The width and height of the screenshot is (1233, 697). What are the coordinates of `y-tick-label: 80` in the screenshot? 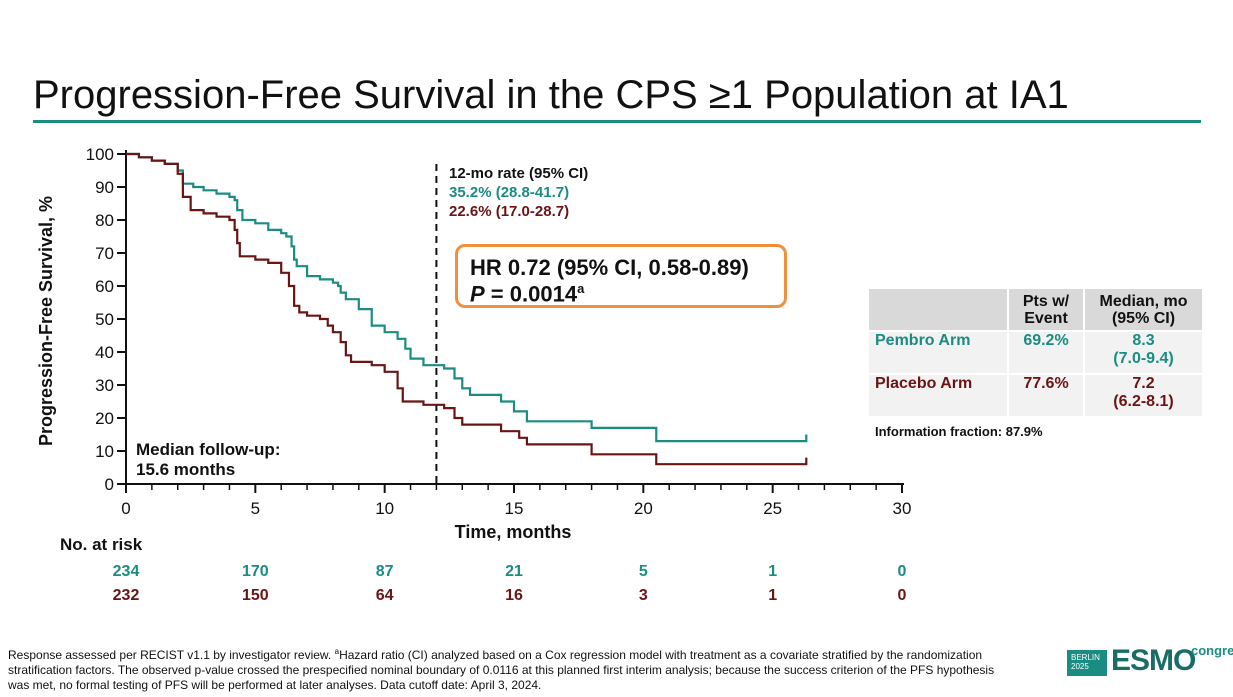 It's located at (104, 220).